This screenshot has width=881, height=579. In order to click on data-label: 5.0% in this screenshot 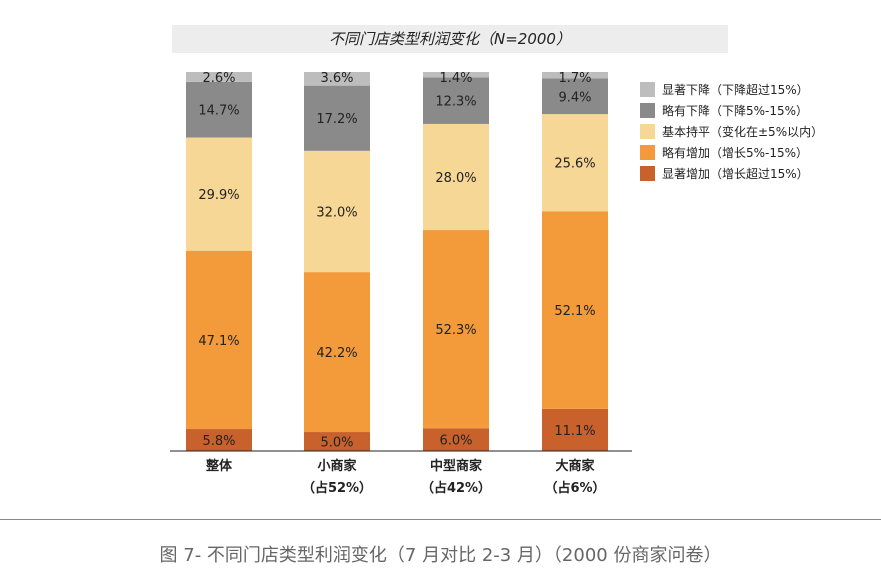, I will do `click(336, 443)`.